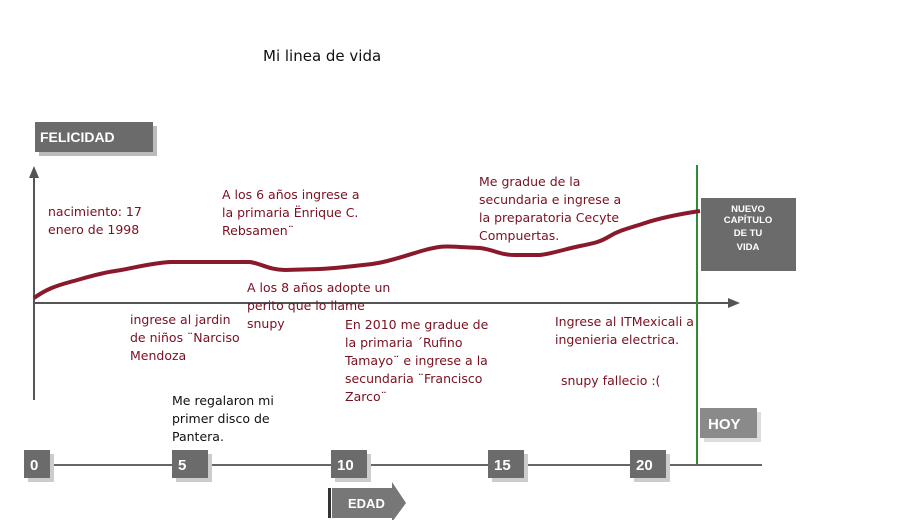  Describe the element at coordinates (221, 418) in the screenshot. I see `event-text: primer disco de` at that location.